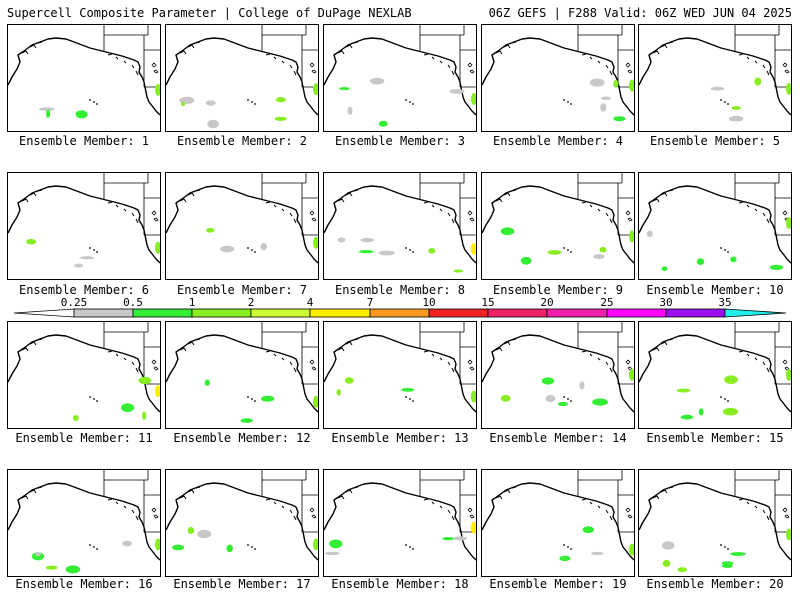  I want to click on member-caption: Ensemble Member: 12, so click(242, 438).